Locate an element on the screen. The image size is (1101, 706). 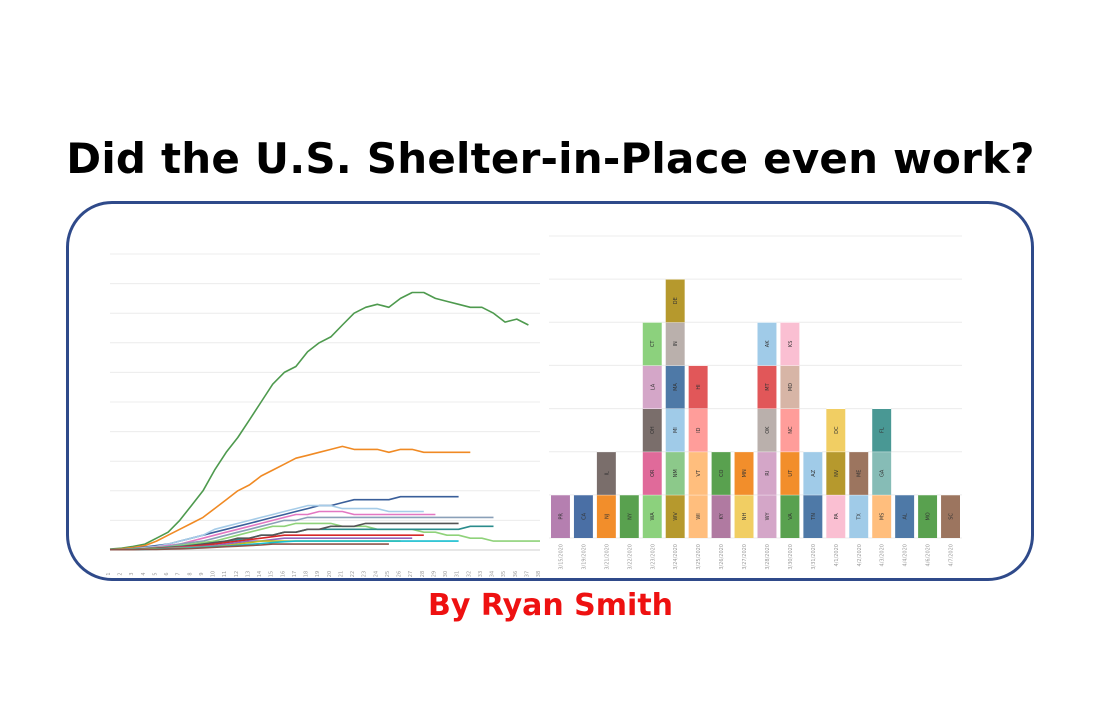
line-chart-x-tick: 16 is located at coordinates (283, 574).